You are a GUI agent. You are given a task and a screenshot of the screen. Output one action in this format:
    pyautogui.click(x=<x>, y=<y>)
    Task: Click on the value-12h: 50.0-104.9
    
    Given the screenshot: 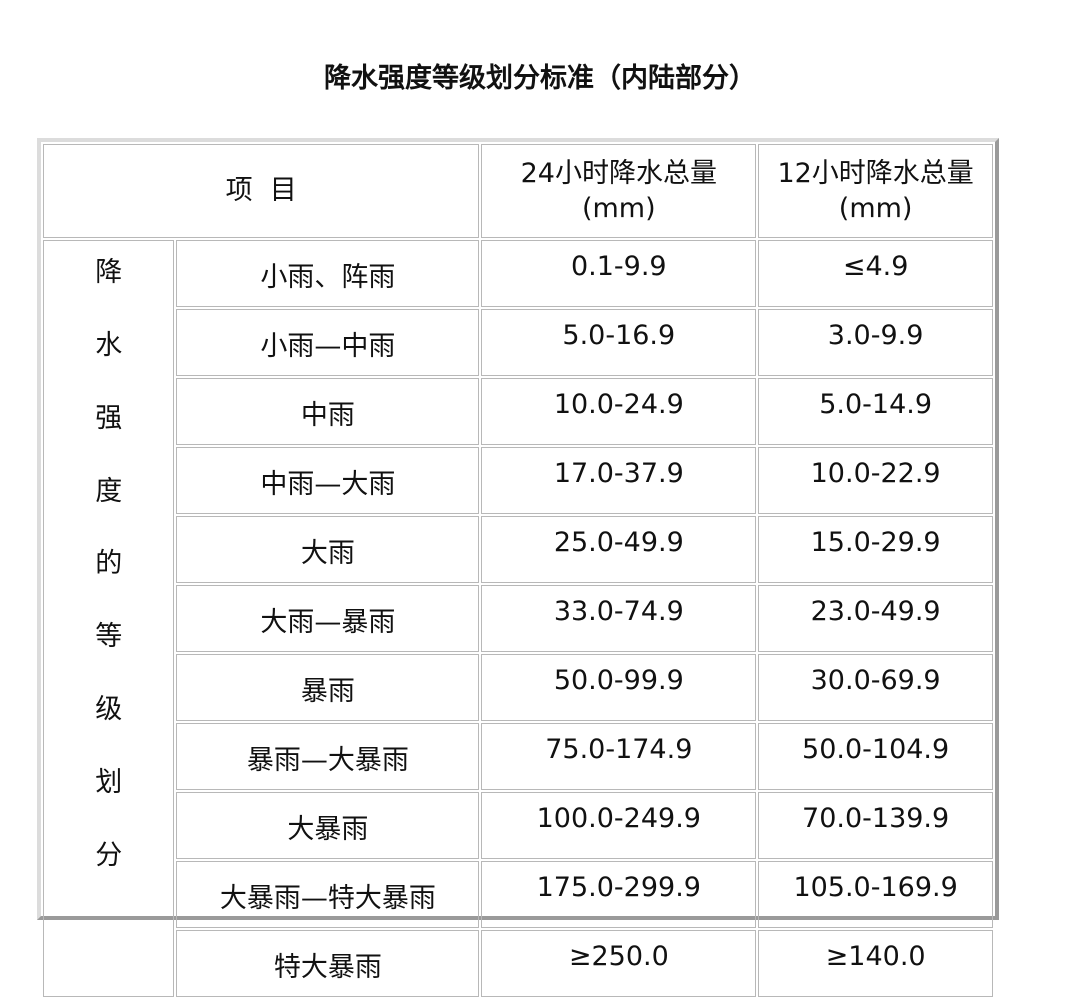 What is the action you would take?
    pyautogui.click(x=875, y=756)
    